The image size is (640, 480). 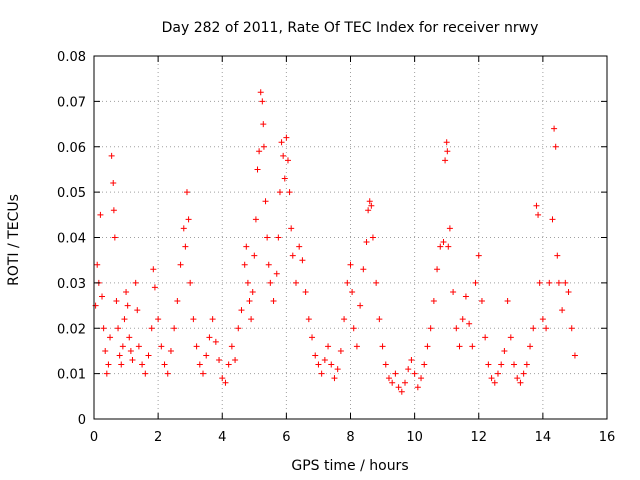 I want to click on y-tick-label: 0.08, so click(x=71, y=57).